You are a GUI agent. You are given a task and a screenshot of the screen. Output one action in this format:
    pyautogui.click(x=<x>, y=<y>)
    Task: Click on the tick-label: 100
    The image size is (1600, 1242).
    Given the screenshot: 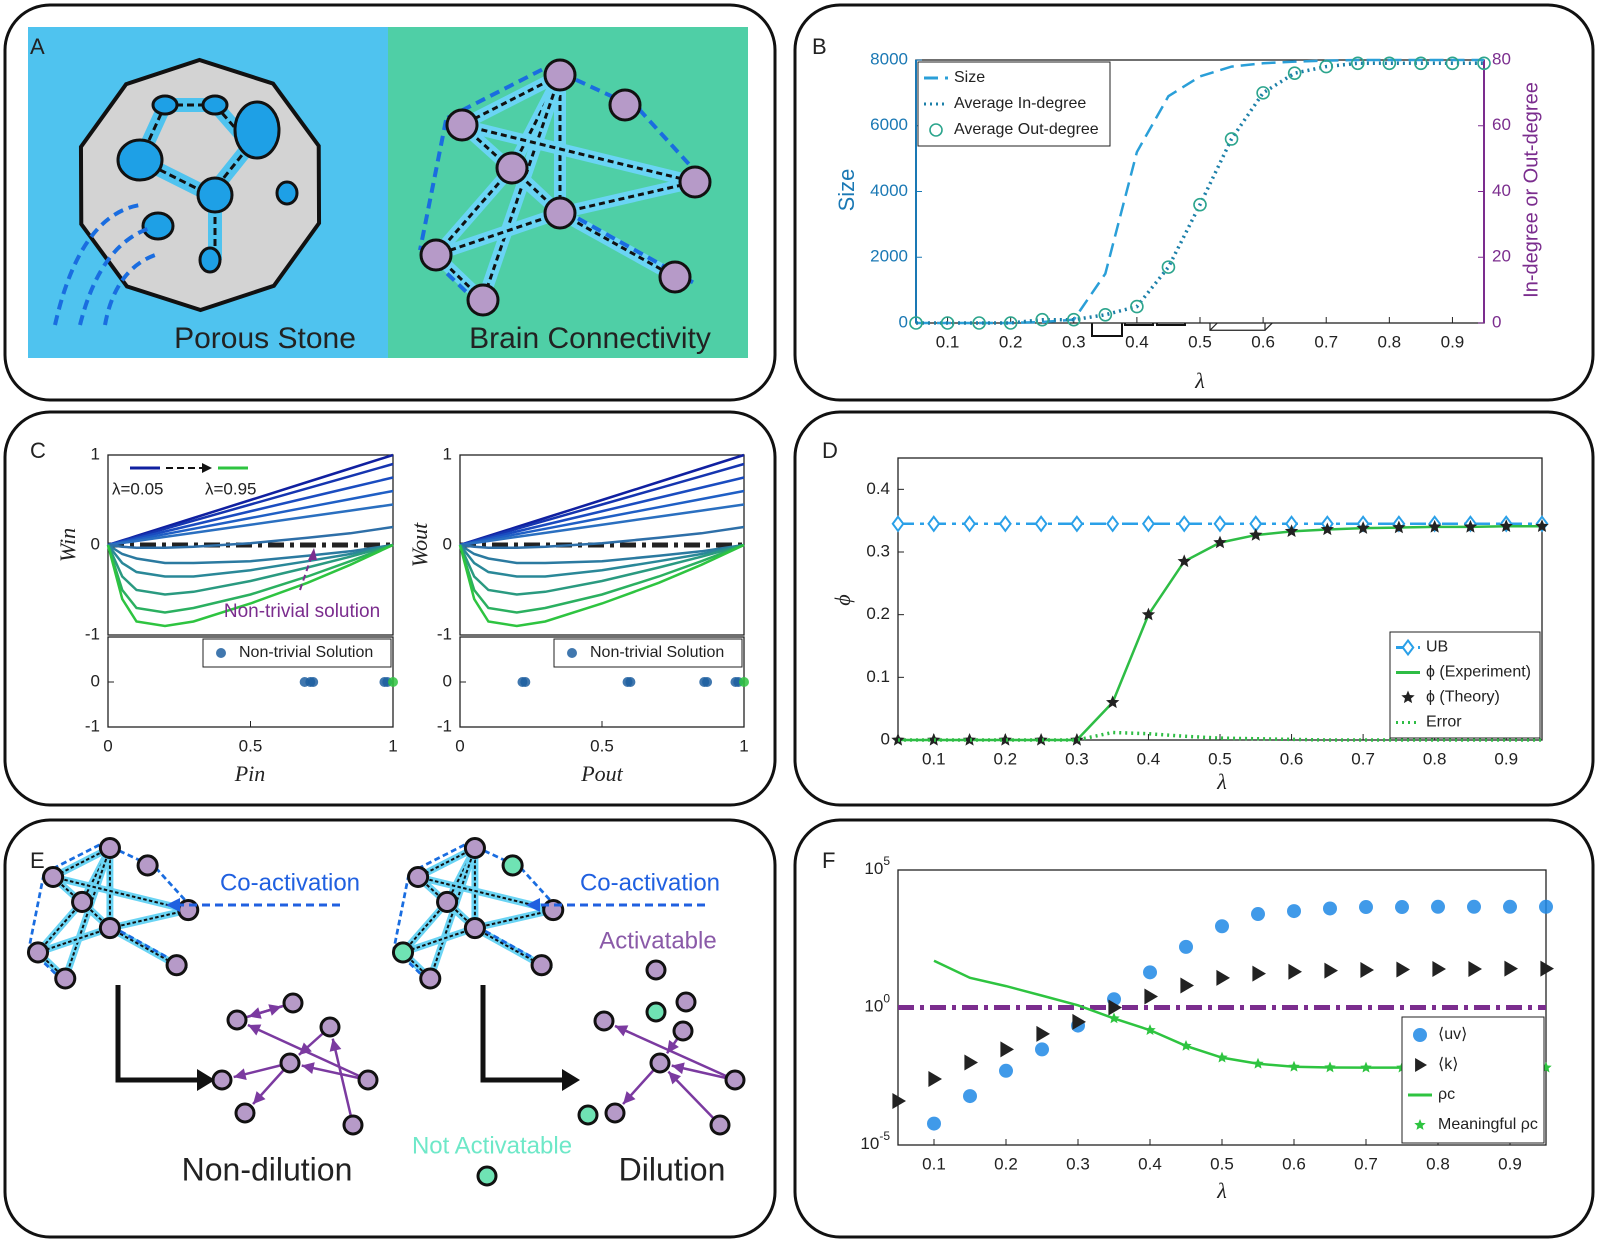 What is the action you would take?
    pyautogui.click(x=877, y=1004)
    